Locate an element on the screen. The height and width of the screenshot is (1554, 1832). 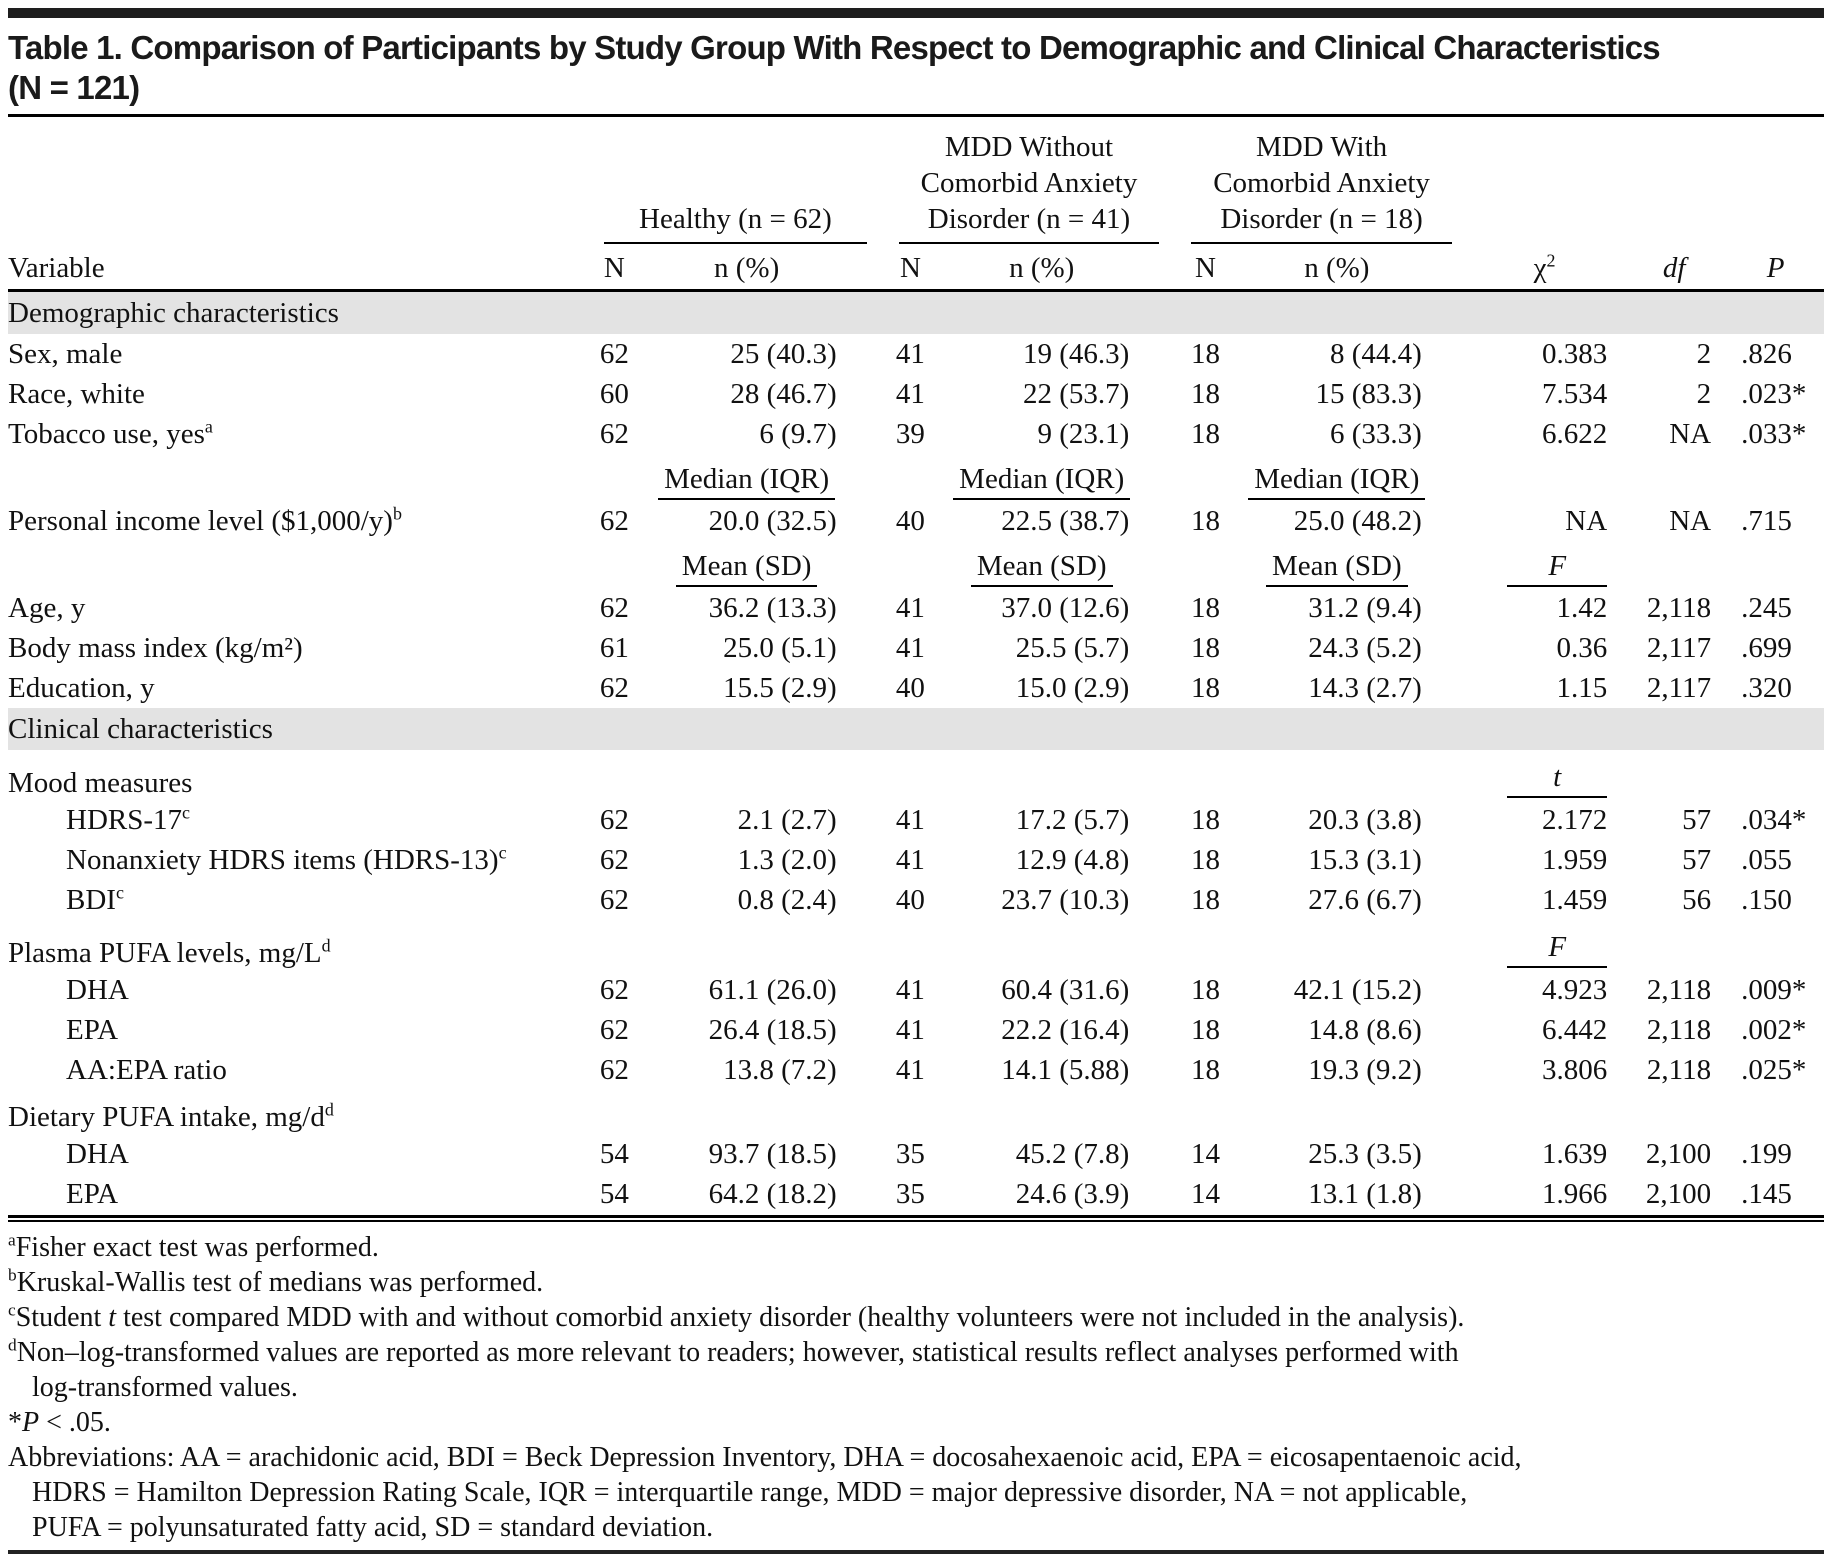
variable-cell: Plasma PUFA levels, mg/Ld is located at coordinates (169, 952).